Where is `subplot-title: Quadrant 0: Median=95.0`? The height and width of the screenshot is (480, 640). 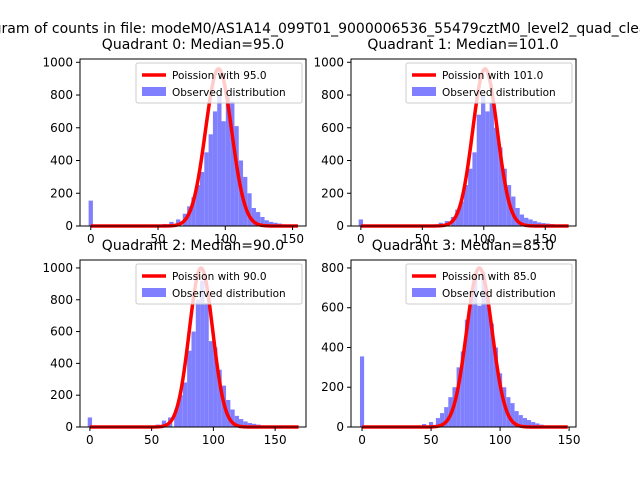 subplot-title: Quadrant 0: Median=95.0 is located at coordinates (193, 45).